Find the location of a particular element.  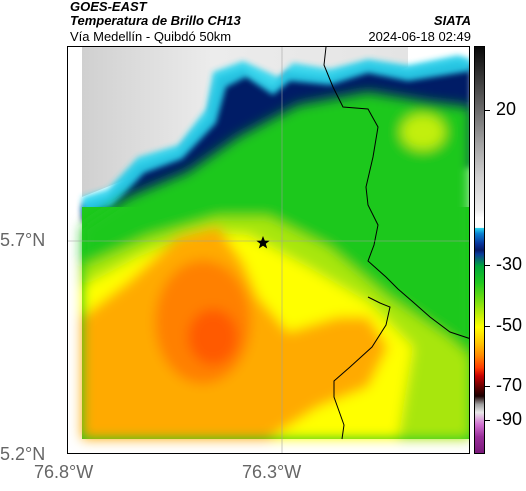

product-title: Temperatura de Brillo CH13 is located at coordinates (155, 20).